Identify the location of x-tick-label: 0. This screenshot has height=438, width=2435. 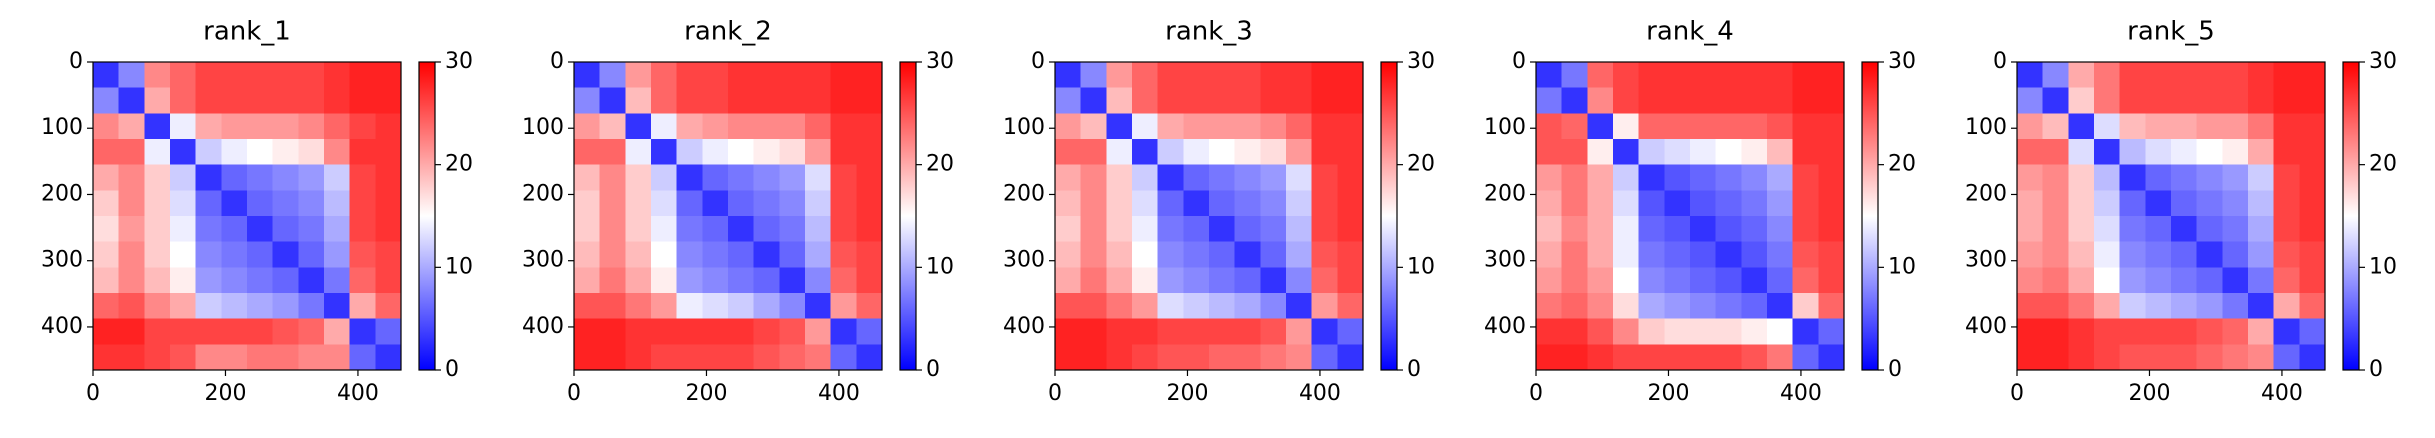
(2017, 393).